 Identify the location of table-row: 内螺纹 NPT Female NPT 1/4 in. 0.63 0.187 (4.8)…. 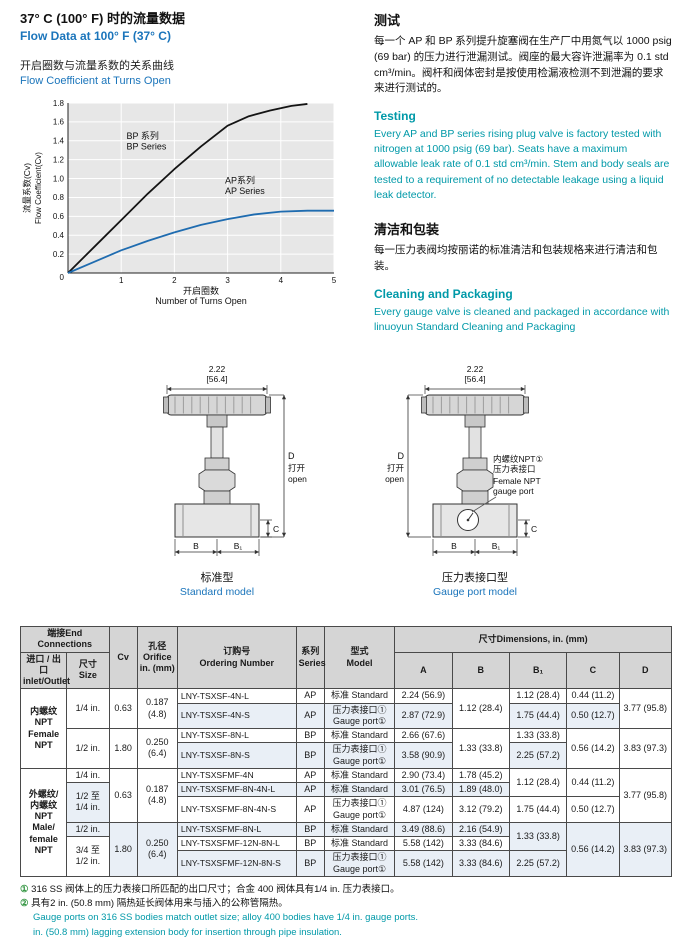
(346, 728).